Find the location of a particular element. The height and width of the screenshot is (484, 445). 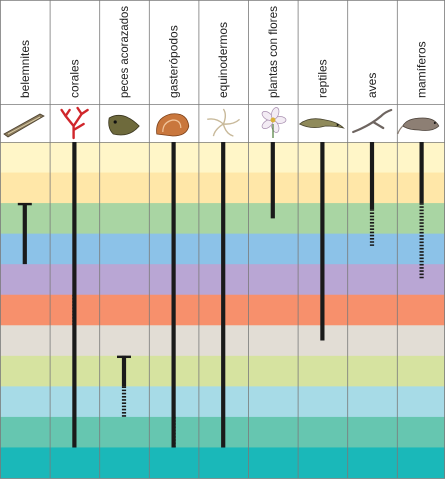

column-label: equinodermos is located at coordinates (223, 60).